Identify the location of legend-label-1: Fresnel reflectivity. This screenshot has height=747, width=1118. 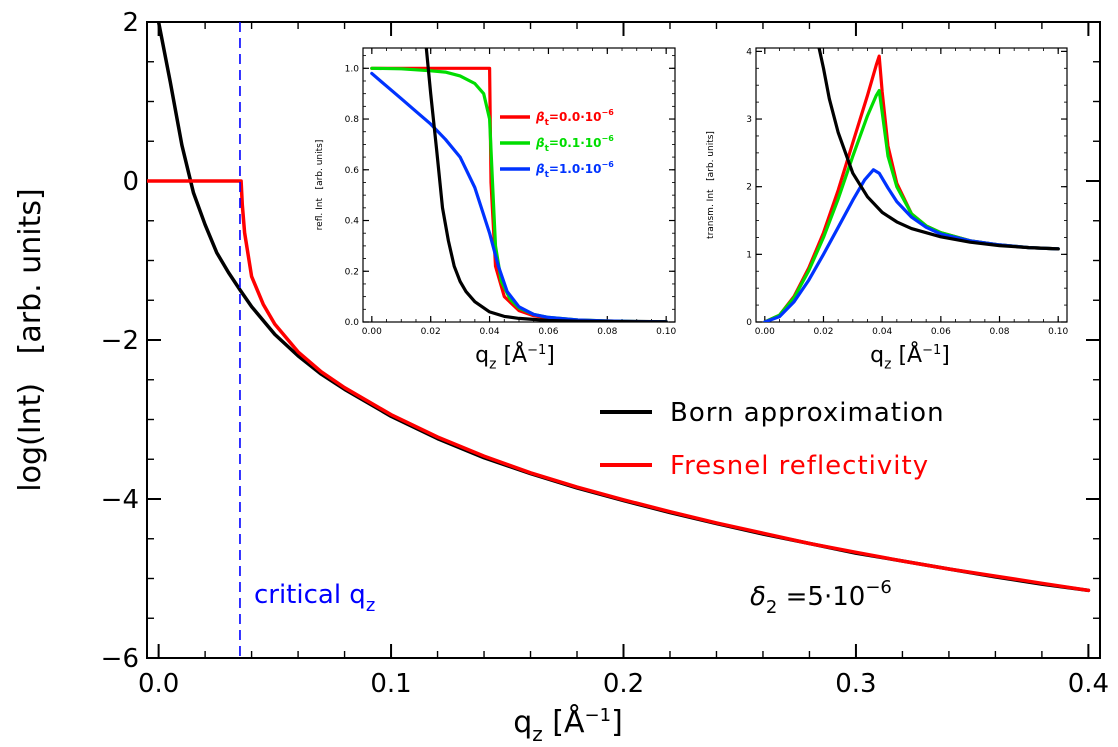
(799, 466).